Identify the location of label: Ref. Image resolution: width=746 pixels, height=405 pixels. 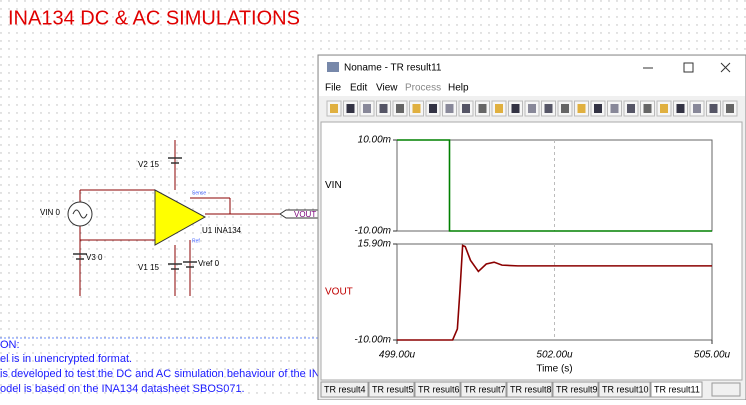
(196, 241).